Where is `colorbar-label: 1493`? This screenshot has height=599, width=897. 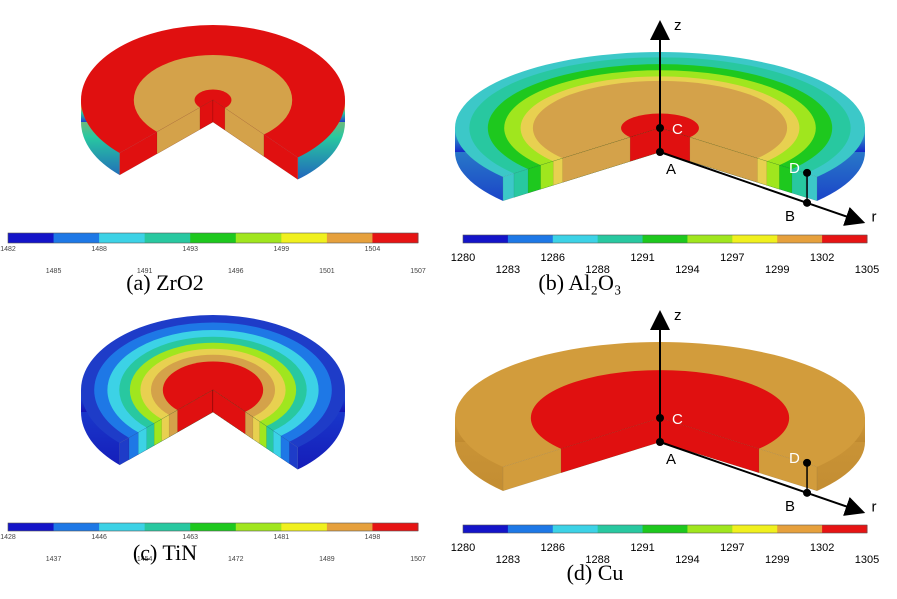 colorbar-label: 1493 is located at coordinates (190, 249).